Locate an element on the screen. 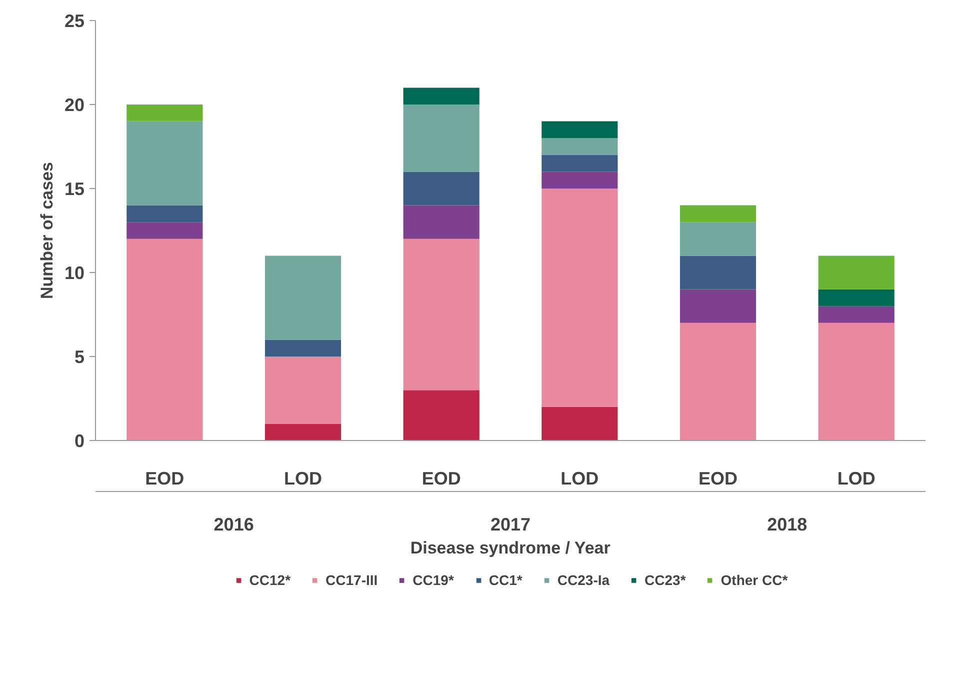  legend-label: CC23* is located at coordinates (665, 580).